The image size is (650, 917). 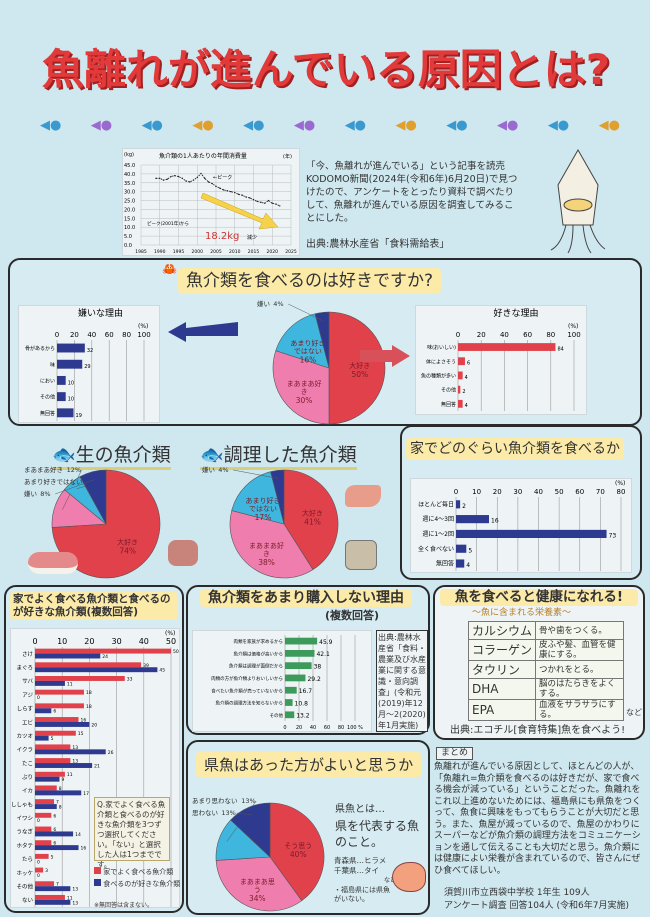 What do you see at coordinates (515, 449) in the screenshot?
I see `frequency-title: 家でどのぐらい魚介類を食べるか` at bounding box center [515, 449].